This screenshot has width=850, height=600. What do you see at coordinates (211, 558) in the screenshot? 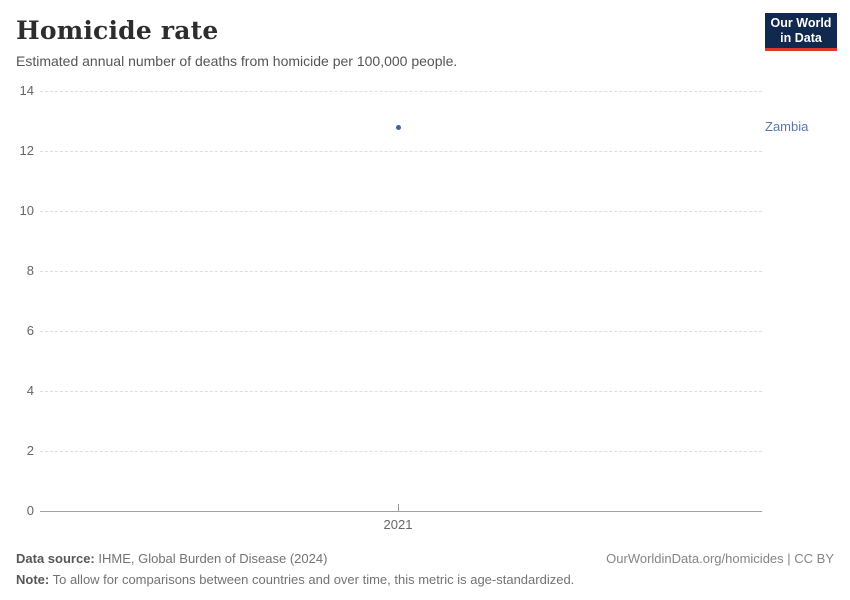
I see `data-source-text: IHME, Global Burden of Disease (2024)` at bounding box center [211, 558].